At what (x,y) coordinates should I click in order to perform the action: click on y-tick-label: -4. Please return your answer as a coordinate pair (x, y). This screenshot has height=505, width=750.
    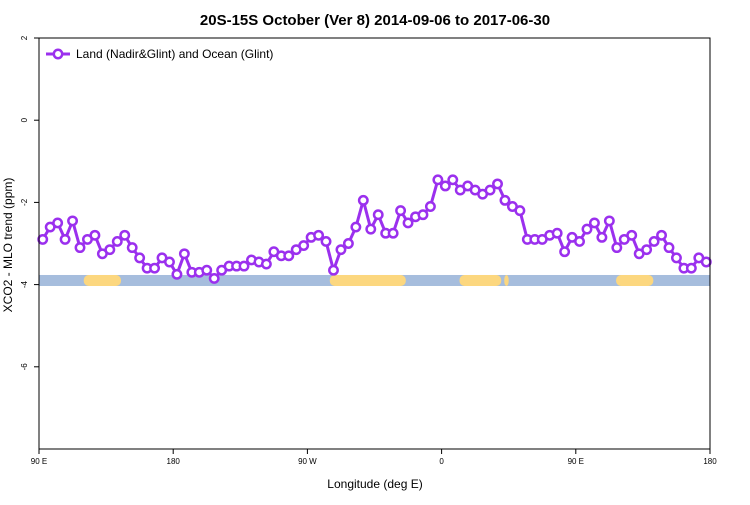
    Looking at the image, I should click on (24, 284).